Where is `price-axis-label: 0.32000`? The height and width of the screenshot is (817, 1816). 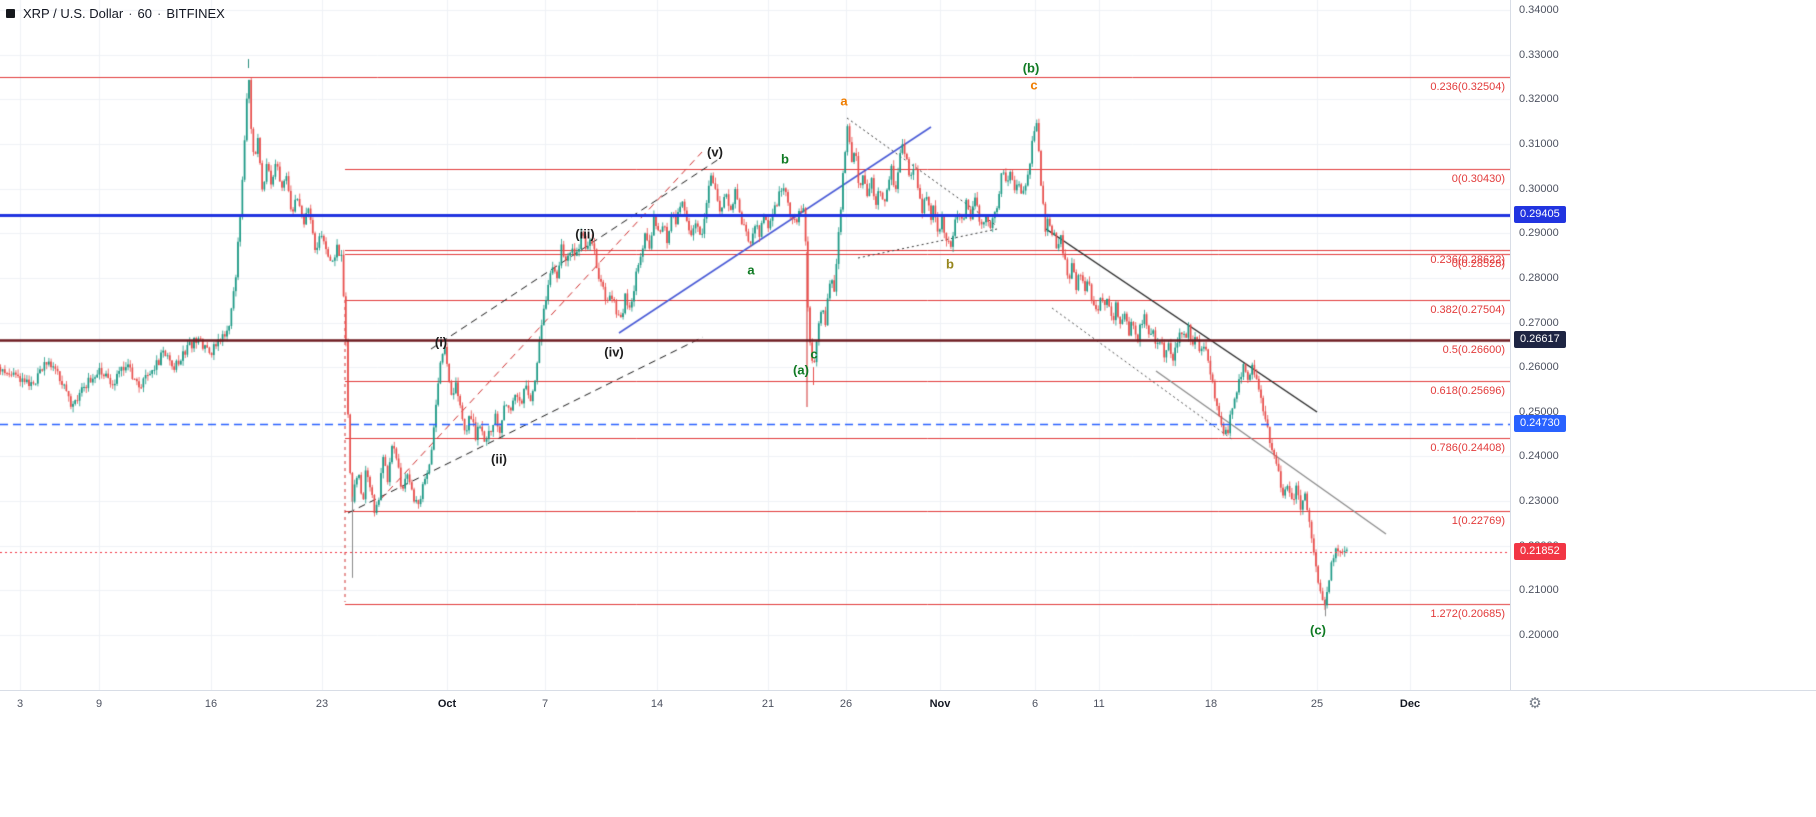 price-axis-label: 0.32000 is located at coordinates (1539, 99).